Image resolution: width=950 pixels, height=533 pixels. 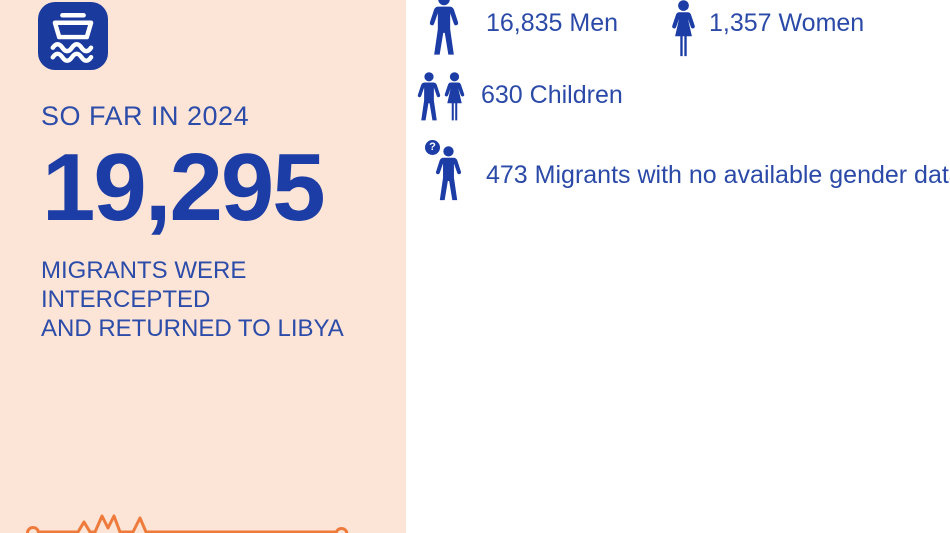 What do you see at coordinates (448, 174) in the screenshot?
I see `person-icon` at bounding box center [448, 174].